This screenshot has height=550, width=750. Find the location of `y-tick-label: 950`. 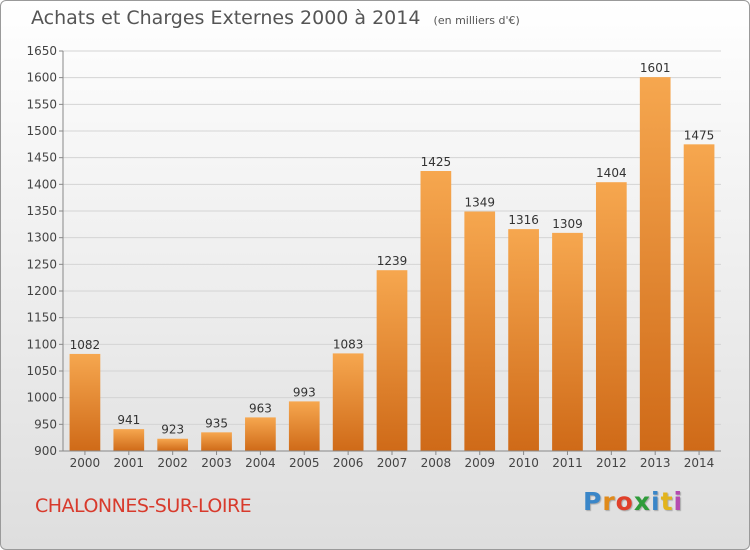

y-tick-label: 950 is located at coordinates (45, 424).